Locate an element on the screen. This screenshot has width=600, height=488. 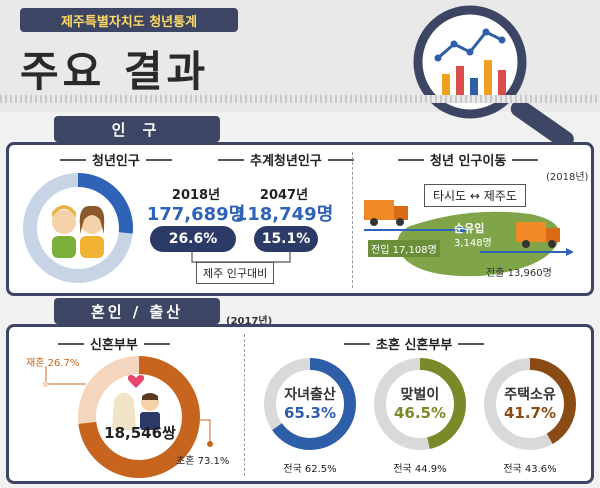
wedding-couple-icon is located at coordinates (136, 402).